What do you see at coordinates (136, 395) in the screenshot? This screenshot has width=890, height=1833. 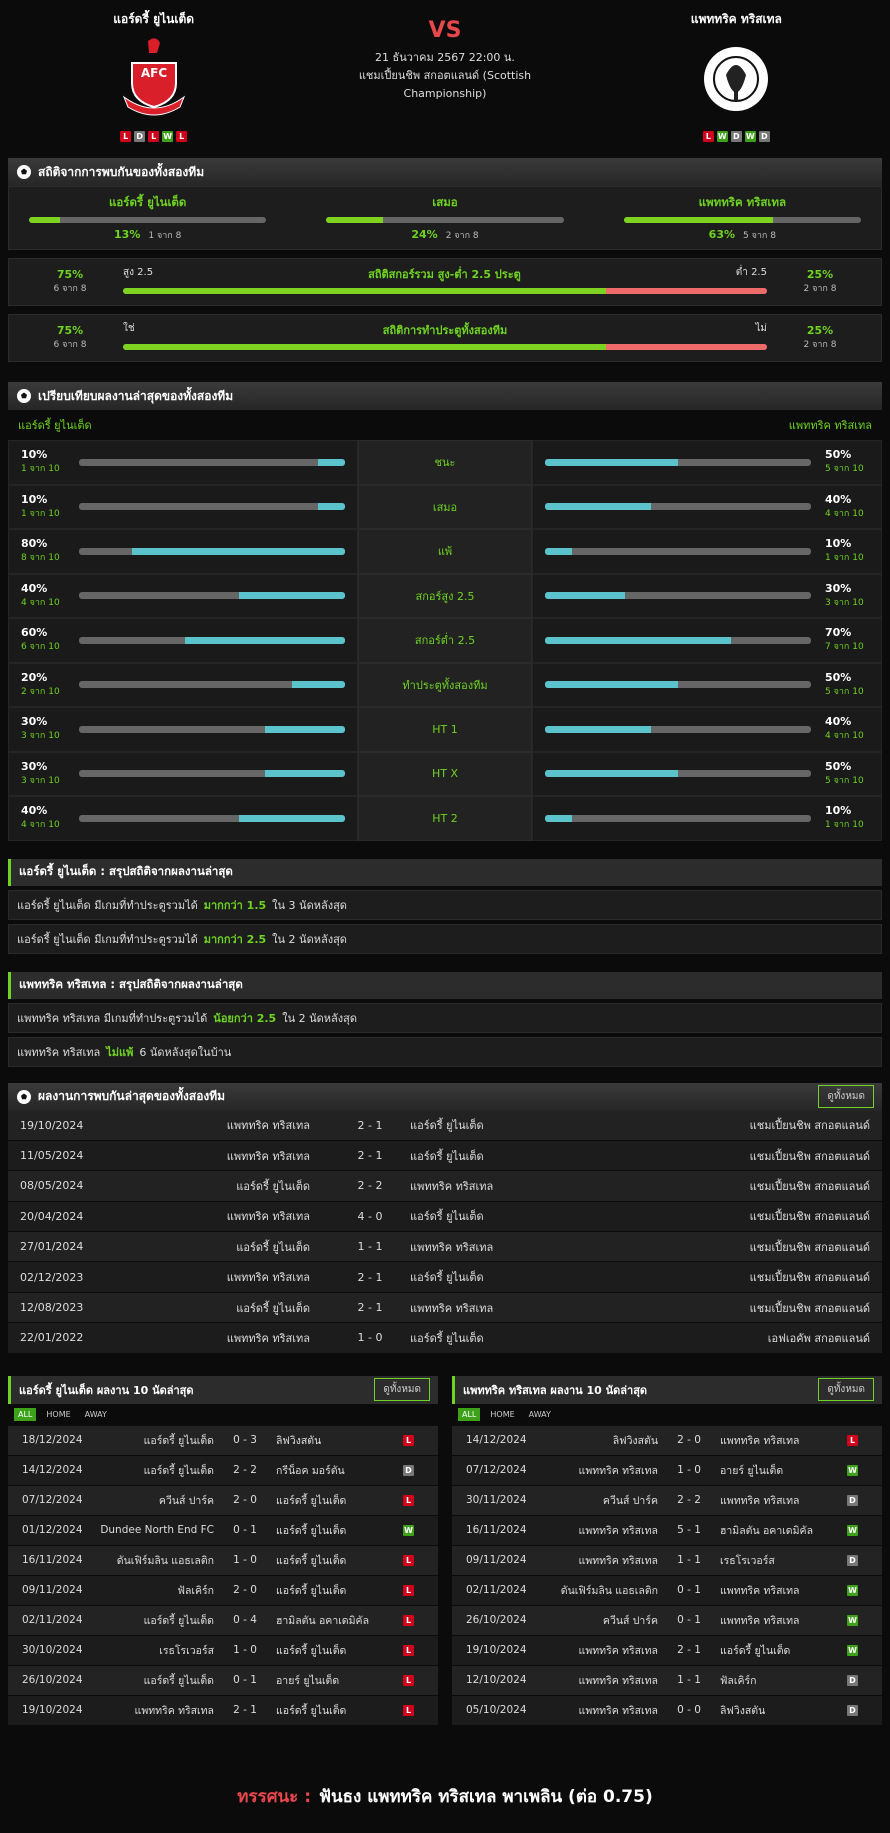 I see `section-title: เปรียบเทียบผลงานล่าสุดของทั้งสองทีม` at bounding box center [136, 395].